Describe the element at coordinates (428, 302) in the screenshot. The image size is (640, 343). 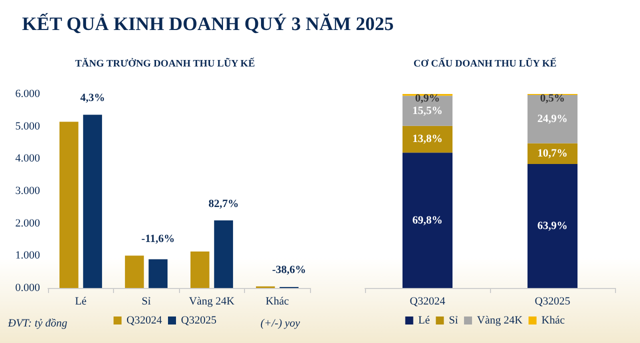
I see `x-tick-label: Q32024` at that location.